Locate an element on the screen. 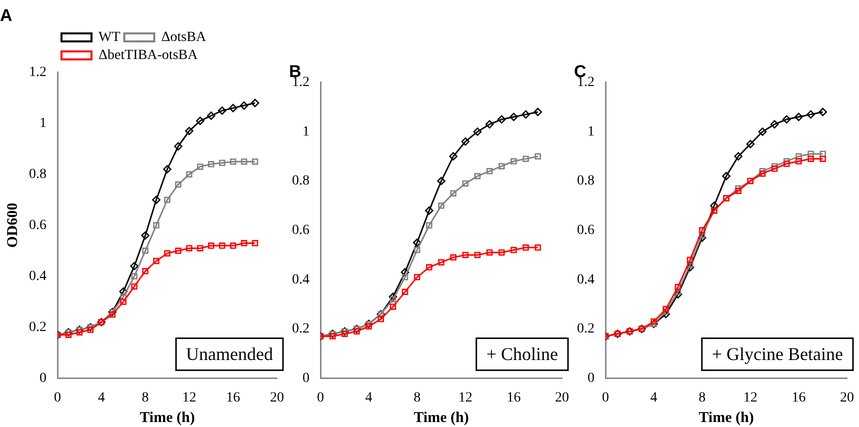  y-axis-title: OD600 is located at coordinates (12, 225).